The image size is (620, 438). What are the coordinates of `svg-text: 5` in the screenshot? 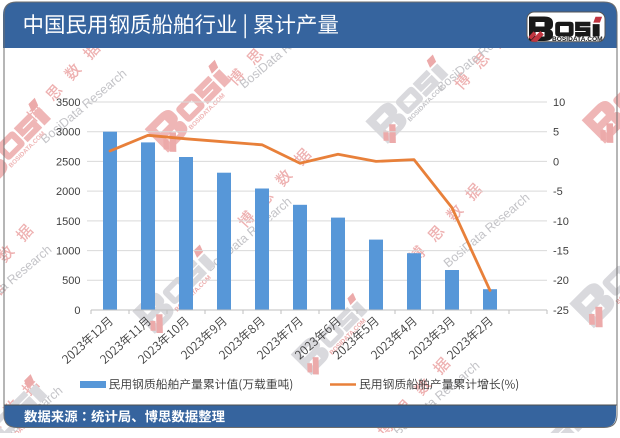 It's located at (556, 133).